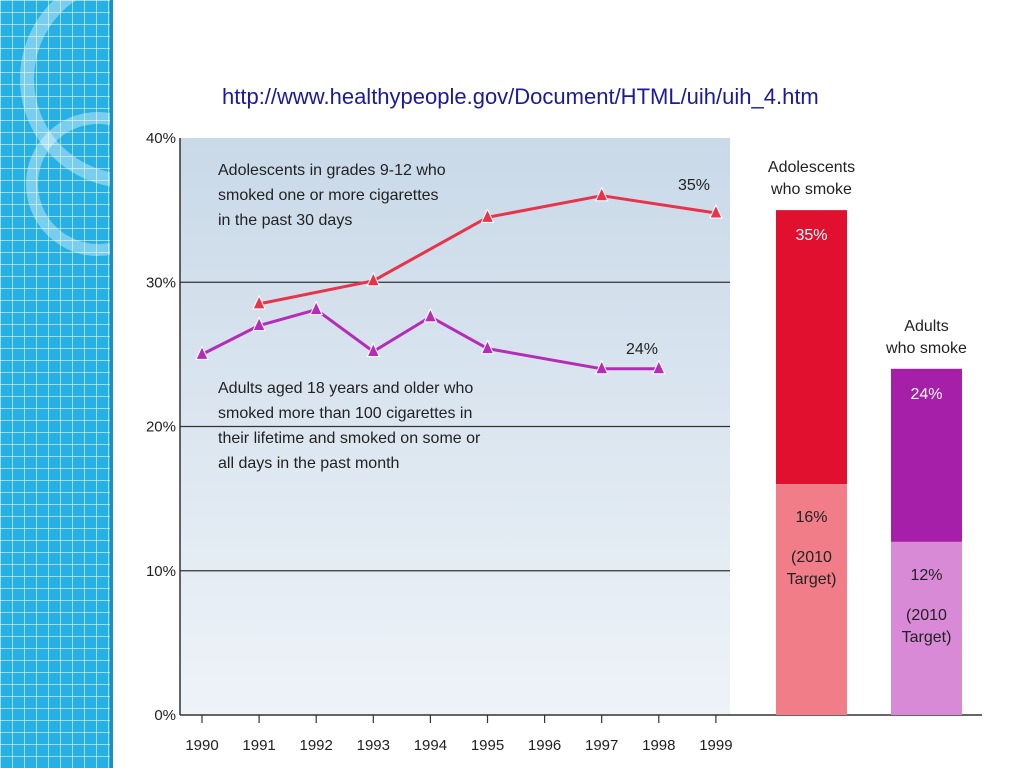 This screenshot has width=1024, height=768. Describe the element at coordinates (811, 167) in the screenshot. I see `bar-title-line: Adolescents` at that location.